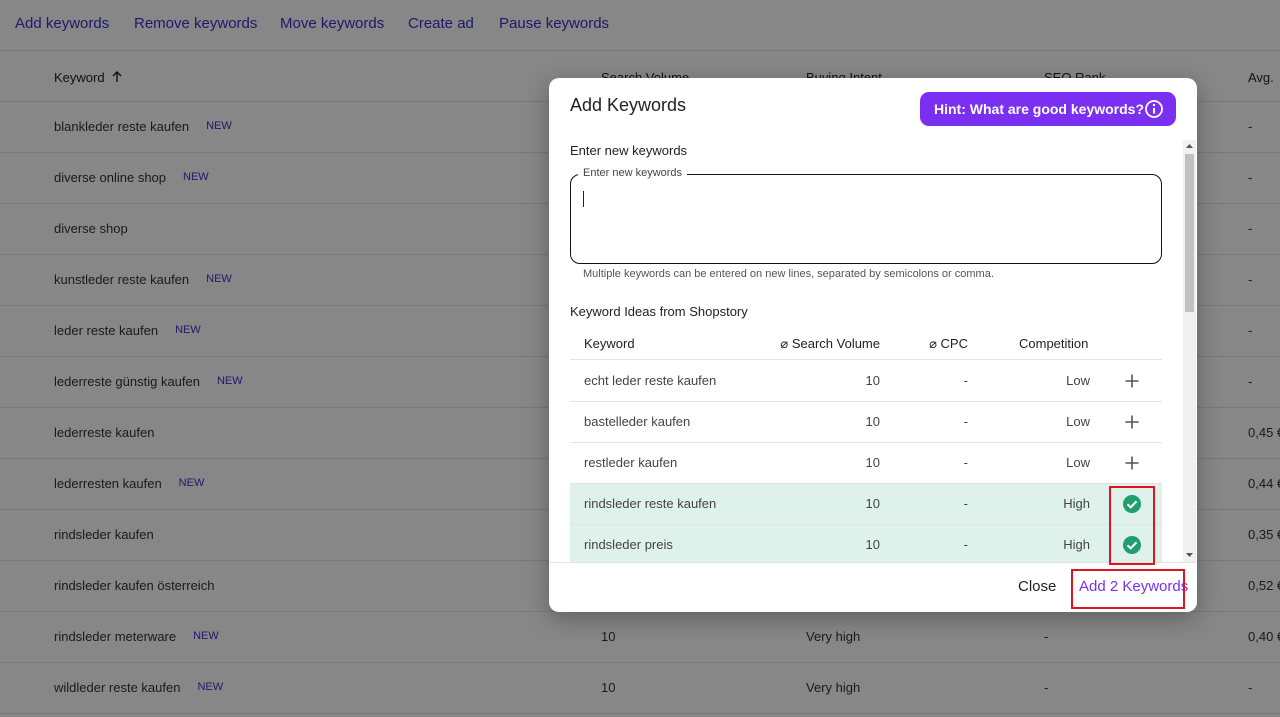  I want to click on idea-keyword: bastelleder kaufen, so click(637, 421).